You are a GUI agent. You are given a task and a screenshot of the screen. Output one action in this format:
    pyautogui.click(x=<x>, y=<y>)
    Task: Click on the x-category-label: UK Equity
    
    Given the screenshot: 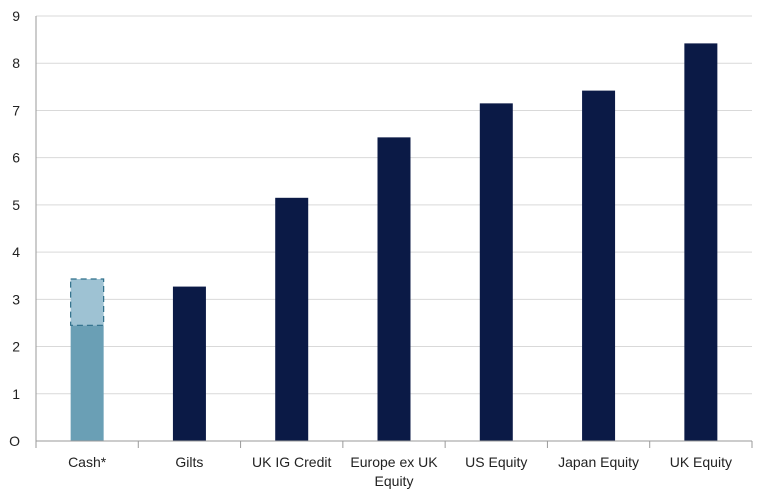 What is the action you would take?
    pyautogui.click(x=701, y=462)
    